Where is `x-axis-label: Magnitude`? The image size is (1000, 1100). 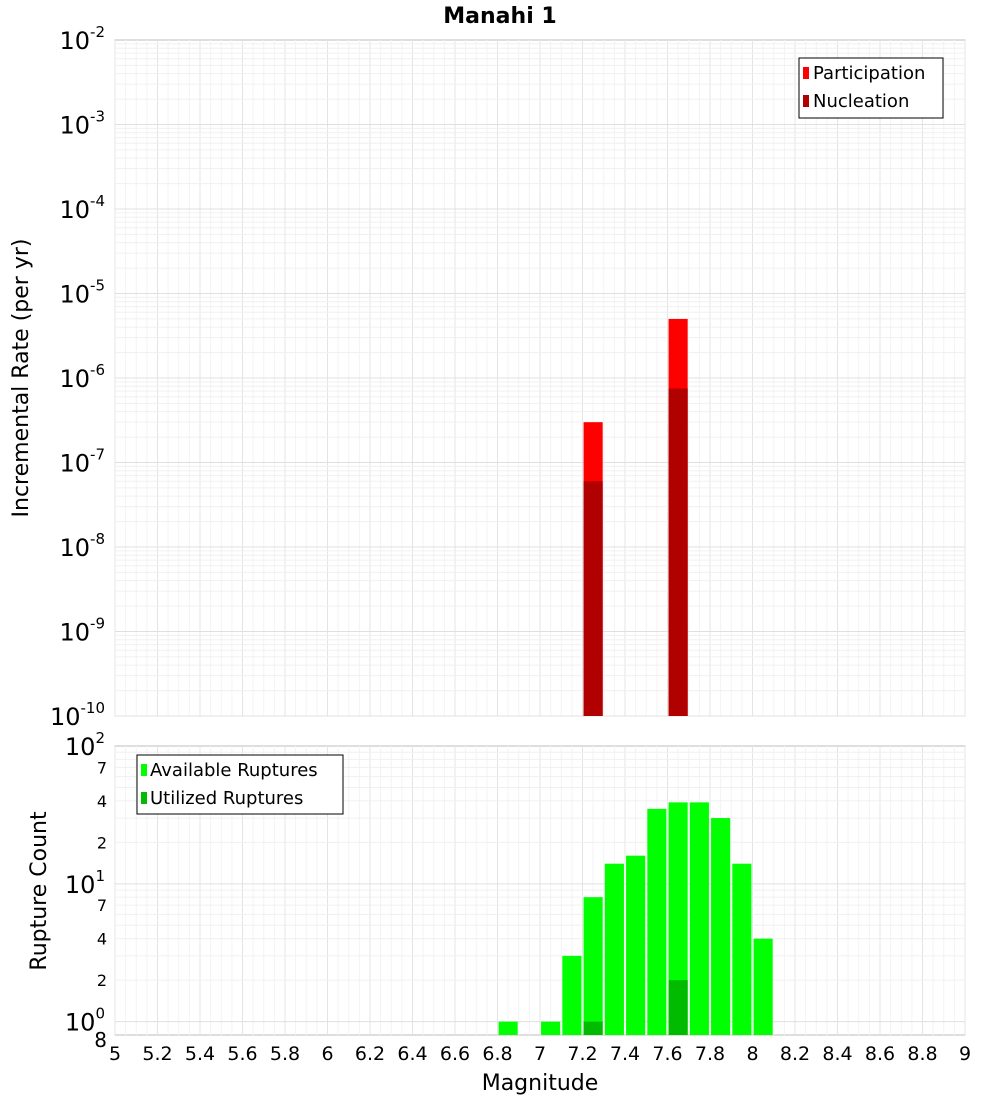 x-axis-label: Magnitude is located at coordinates (540, 1083).